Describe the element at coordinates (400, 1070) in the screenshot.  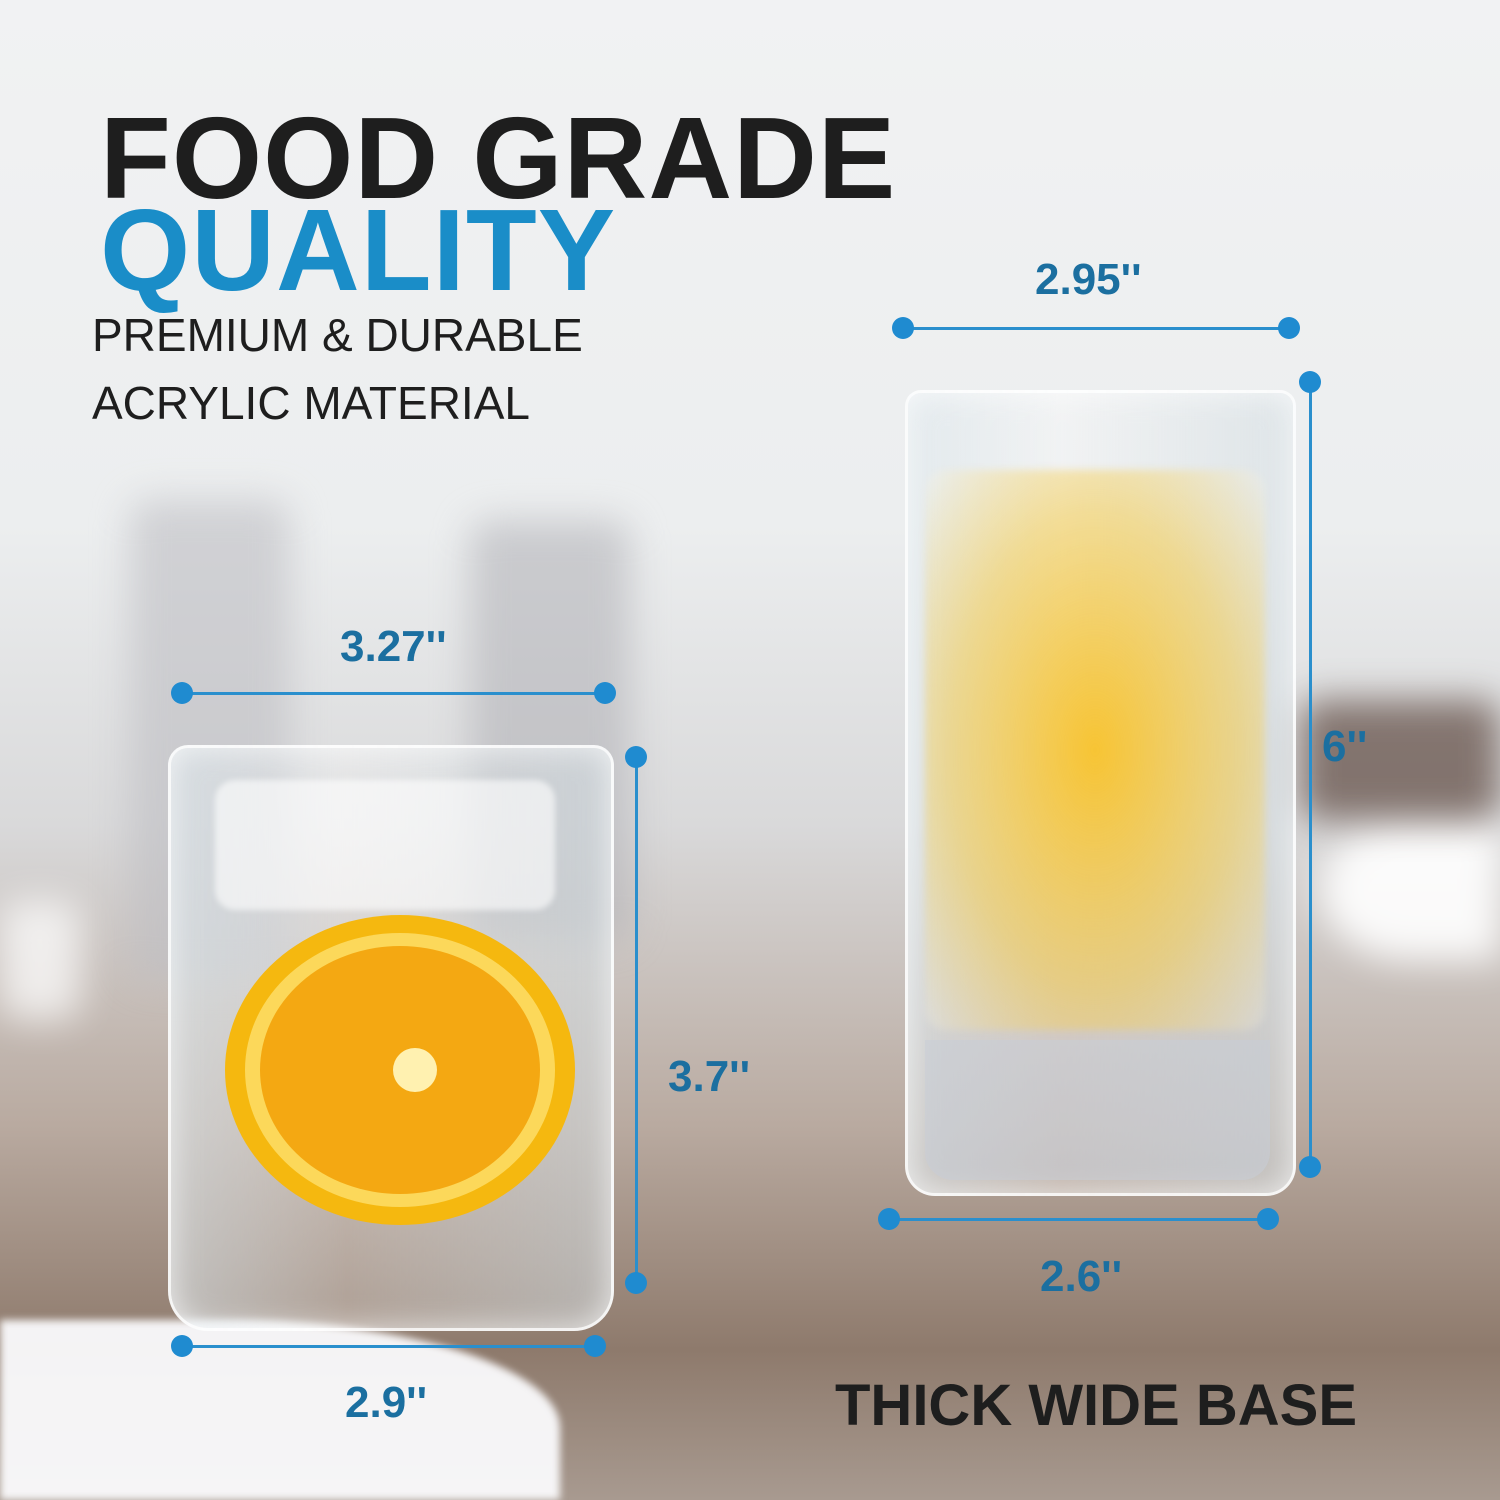
I see `lemon-slice` at that location.